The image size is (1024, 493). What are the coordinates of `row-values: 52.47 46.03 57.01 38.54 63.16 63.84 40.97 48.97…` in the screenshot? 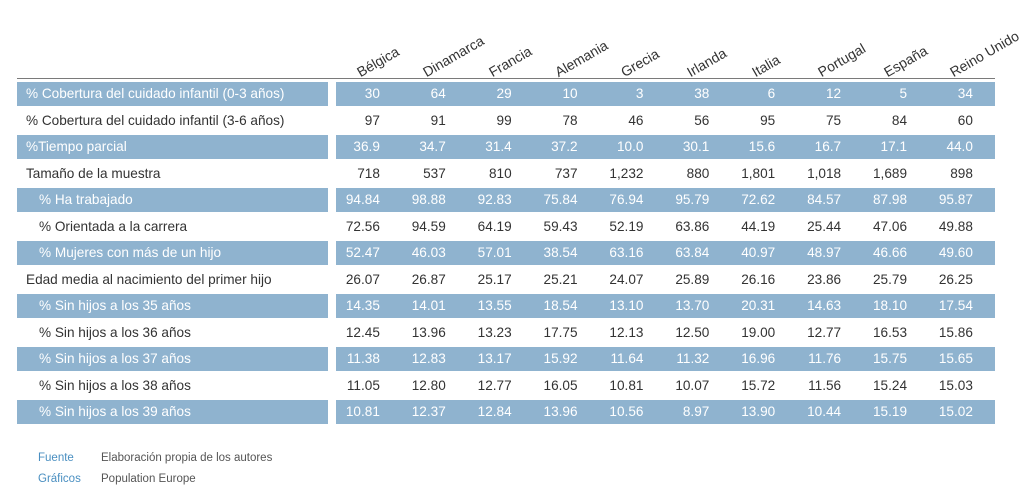 It's located at (665, 253).